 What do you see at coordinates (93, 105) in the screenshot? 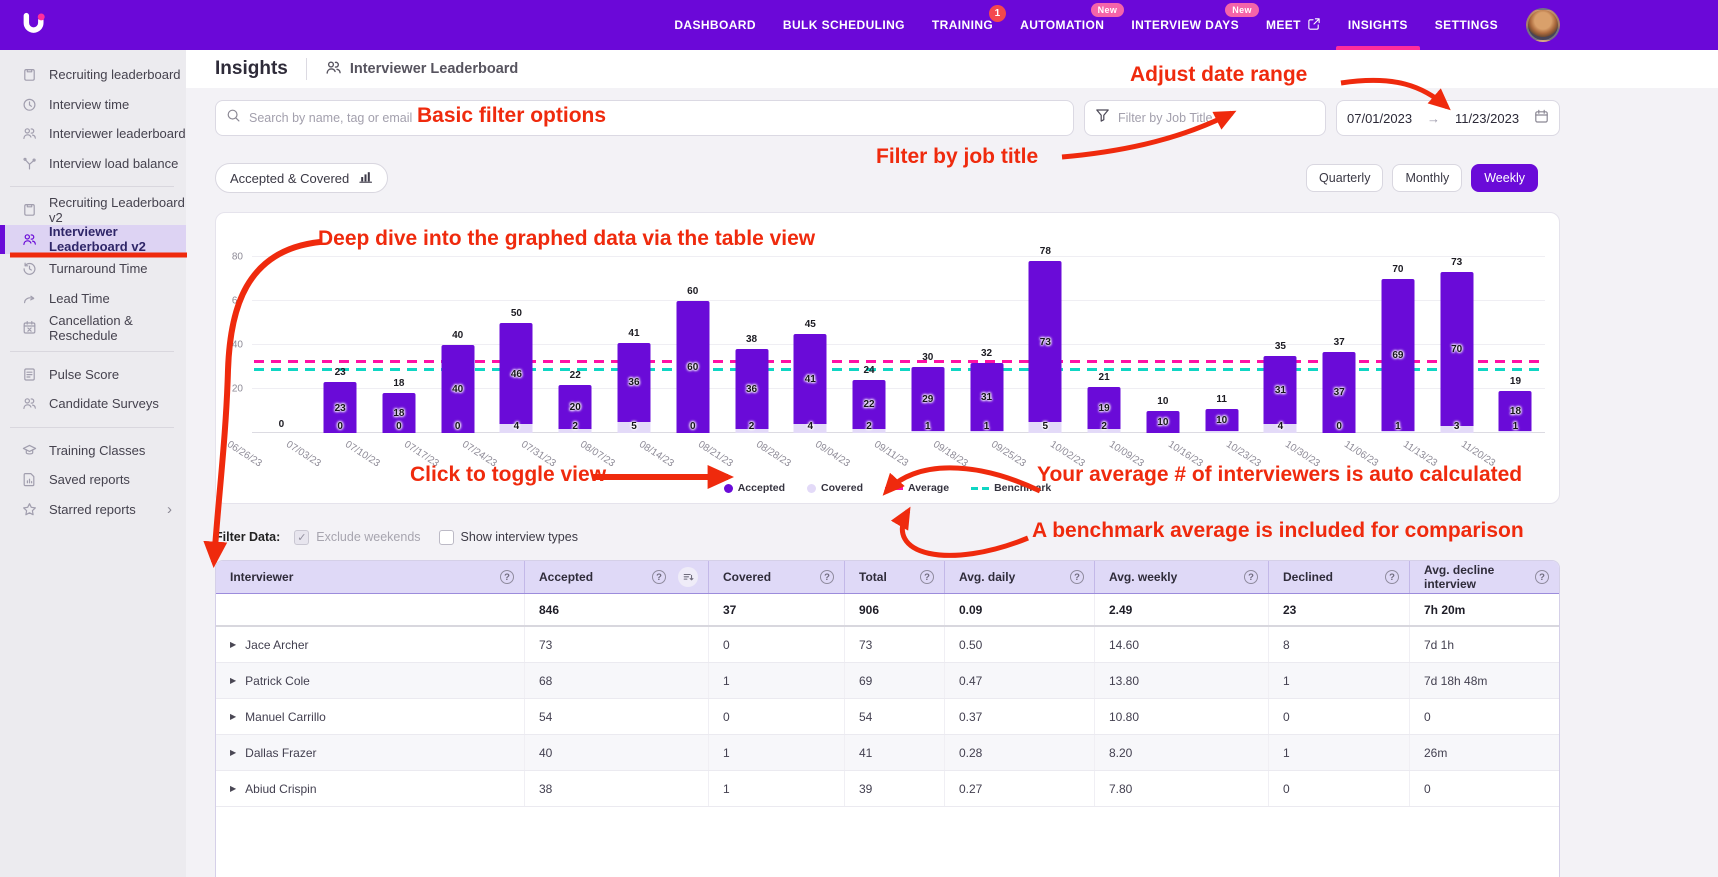
I see `sidebar-item-interview-time: Interview time` at bounding box center [93, 105].